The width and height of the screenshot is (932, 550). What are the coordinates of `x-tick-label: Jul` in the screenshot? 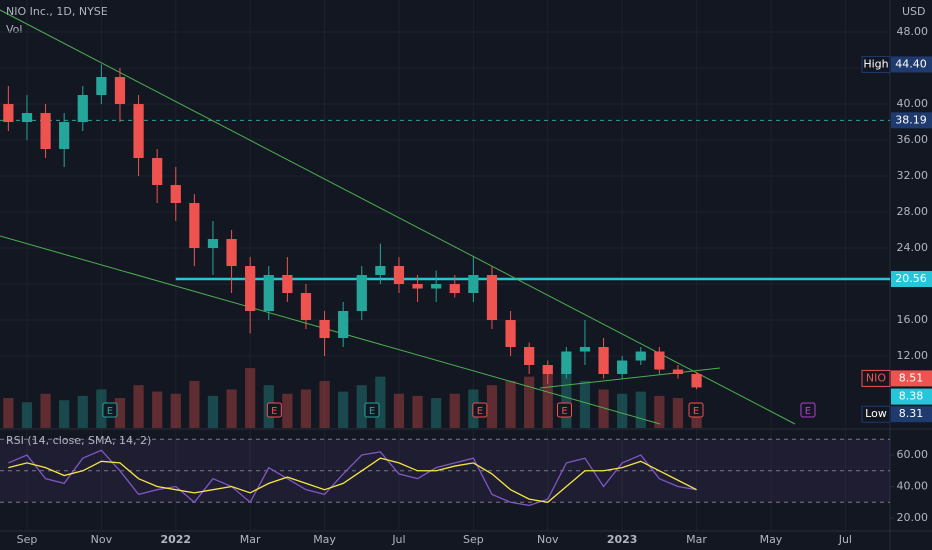 It's located at (845, 539).